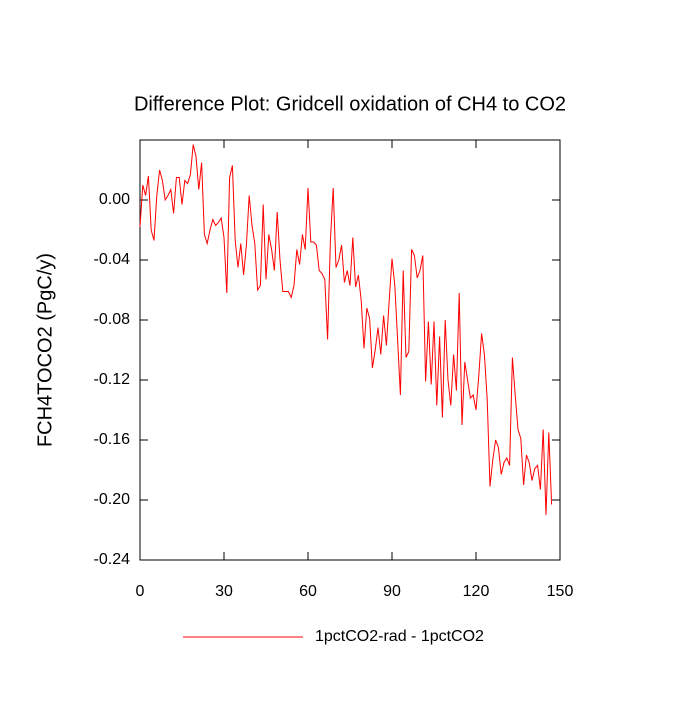 This screenshot has height=705, width=700. Describe the element at coordinates (140, 591) in the screenshot. I see `x-tick-label: 0` at that location.